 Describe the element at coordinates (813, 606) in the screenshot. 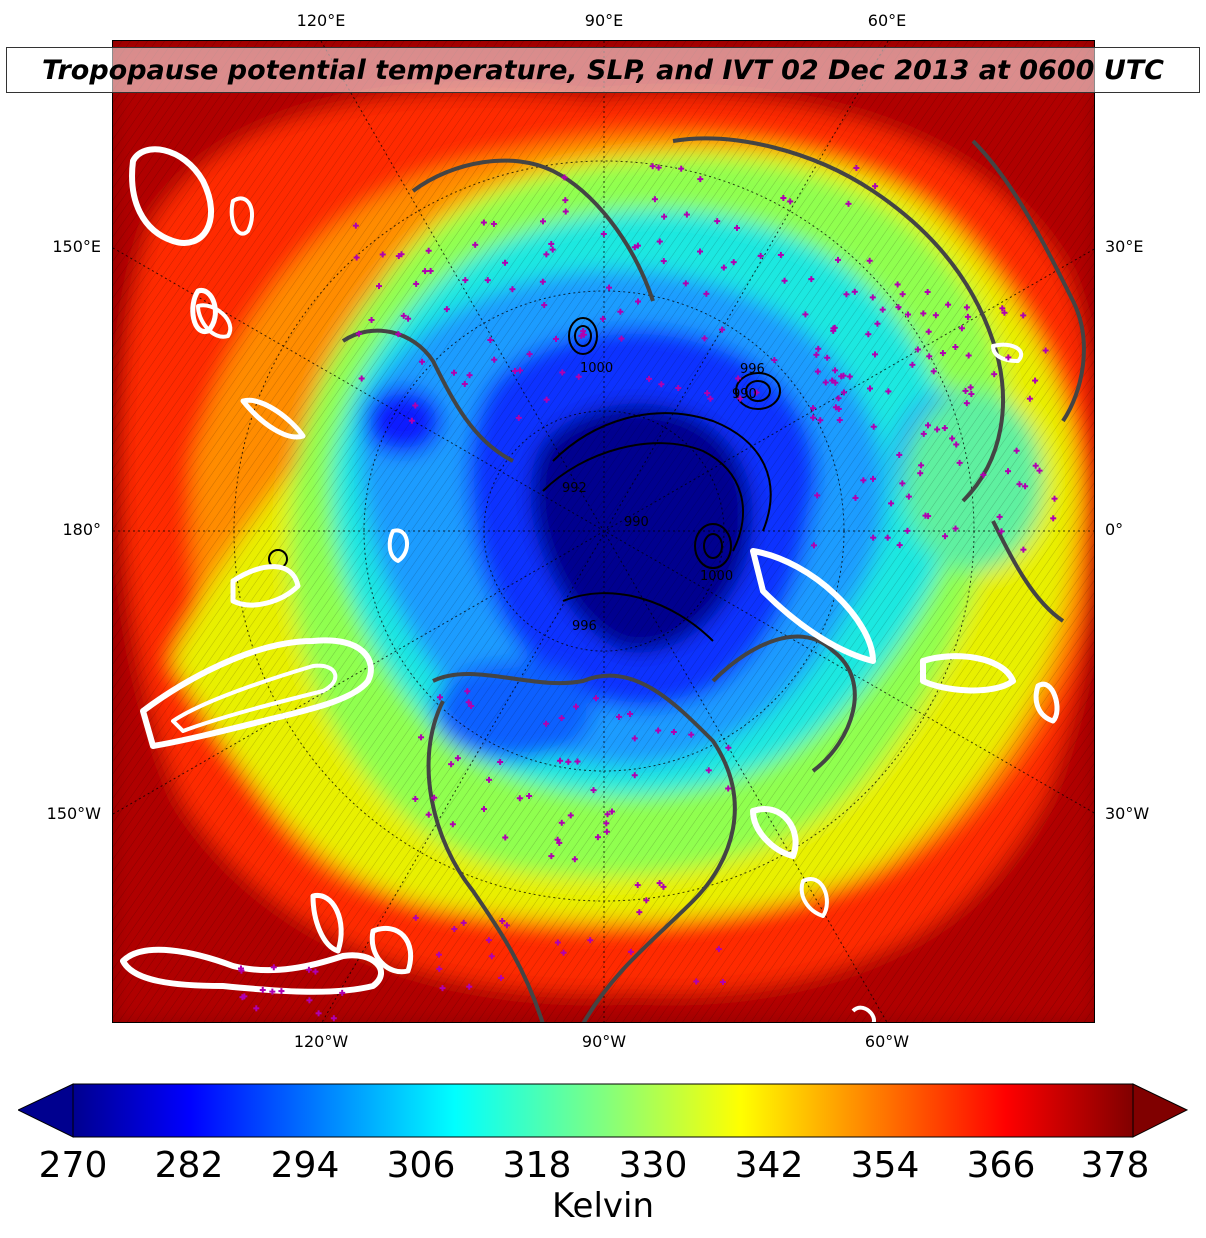

I see `ivt-region-atlantic` at that location.